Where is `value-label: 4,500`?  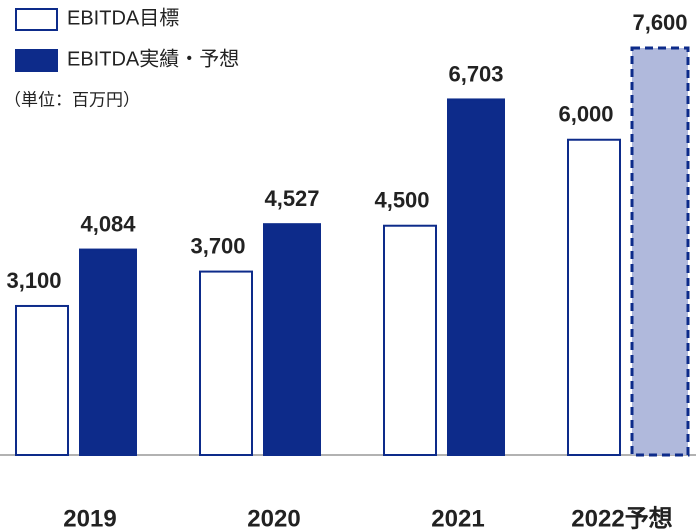 value-label: 4,500 is located at coordinates (401, 200).